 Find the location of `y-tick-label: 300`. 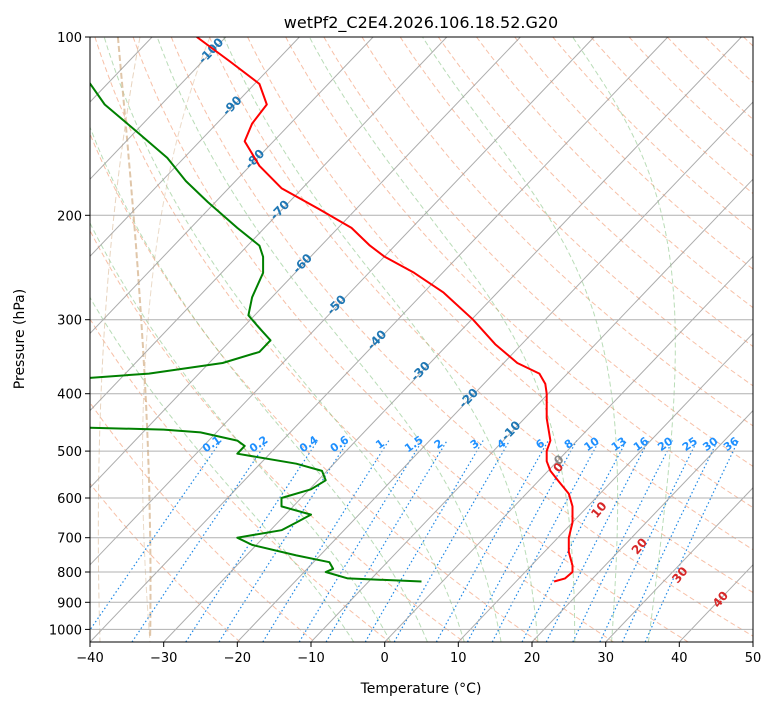

y-tick-label: 300 is located at coordinates (69, 321).